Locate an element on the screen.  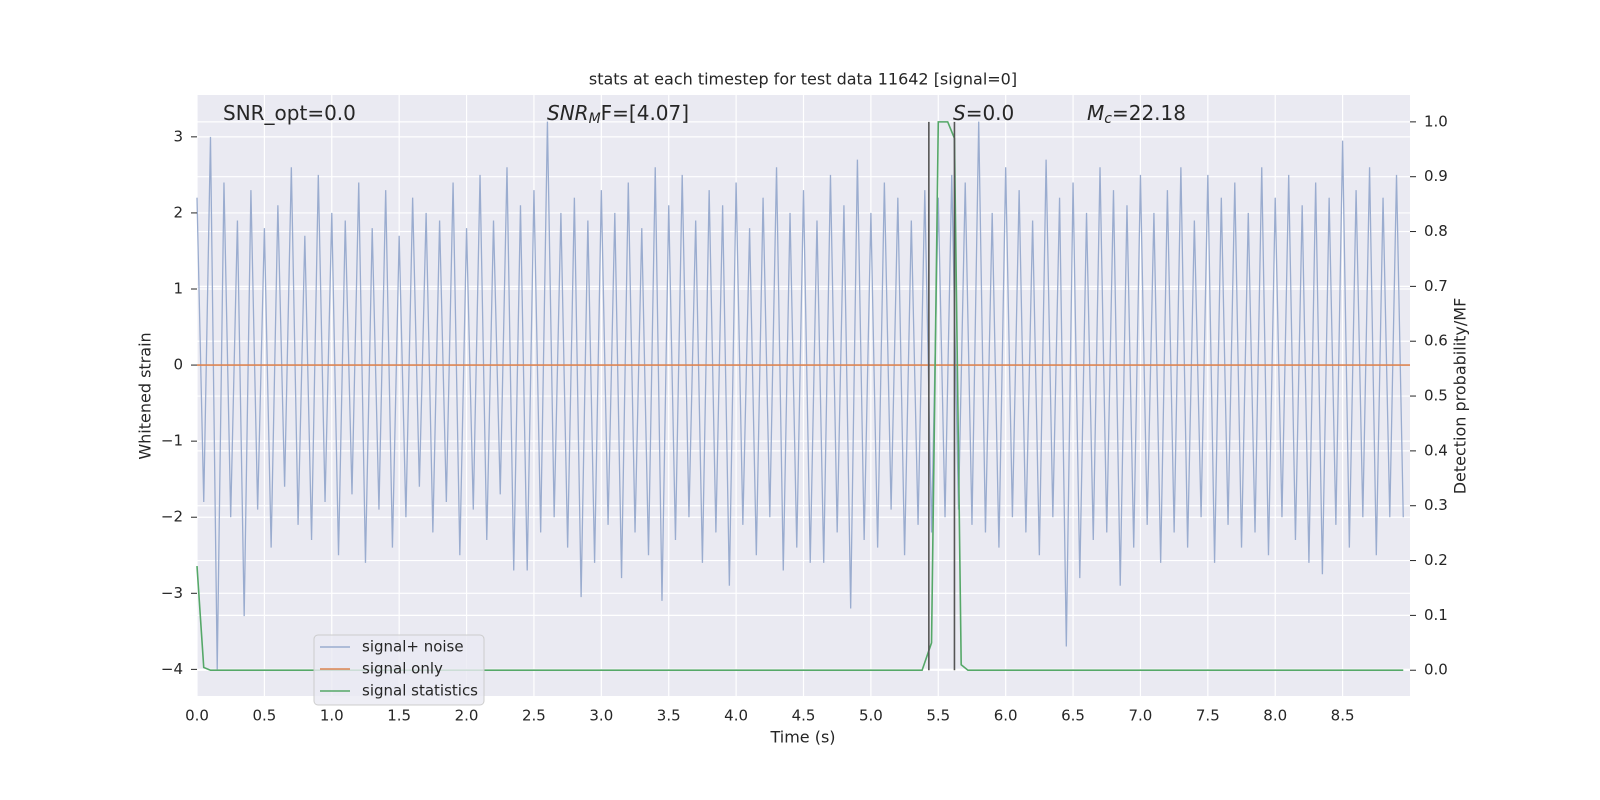
x-tick-label: 5.5 is located at coordinates (938, 716).